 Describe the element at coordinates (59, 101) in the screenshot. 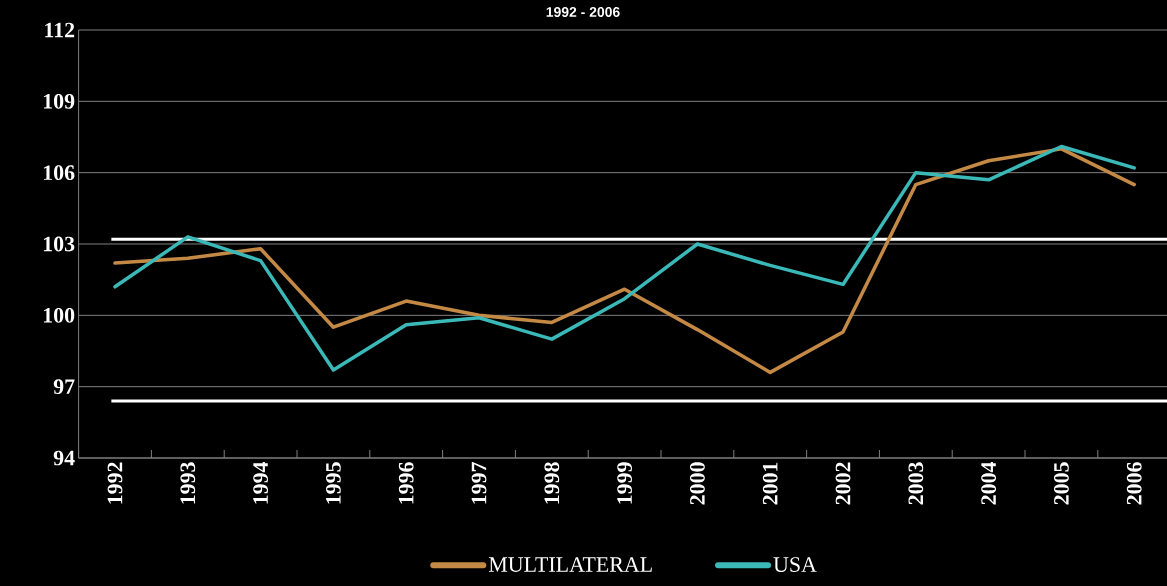

I see `y-tick-label: 109` at that location.